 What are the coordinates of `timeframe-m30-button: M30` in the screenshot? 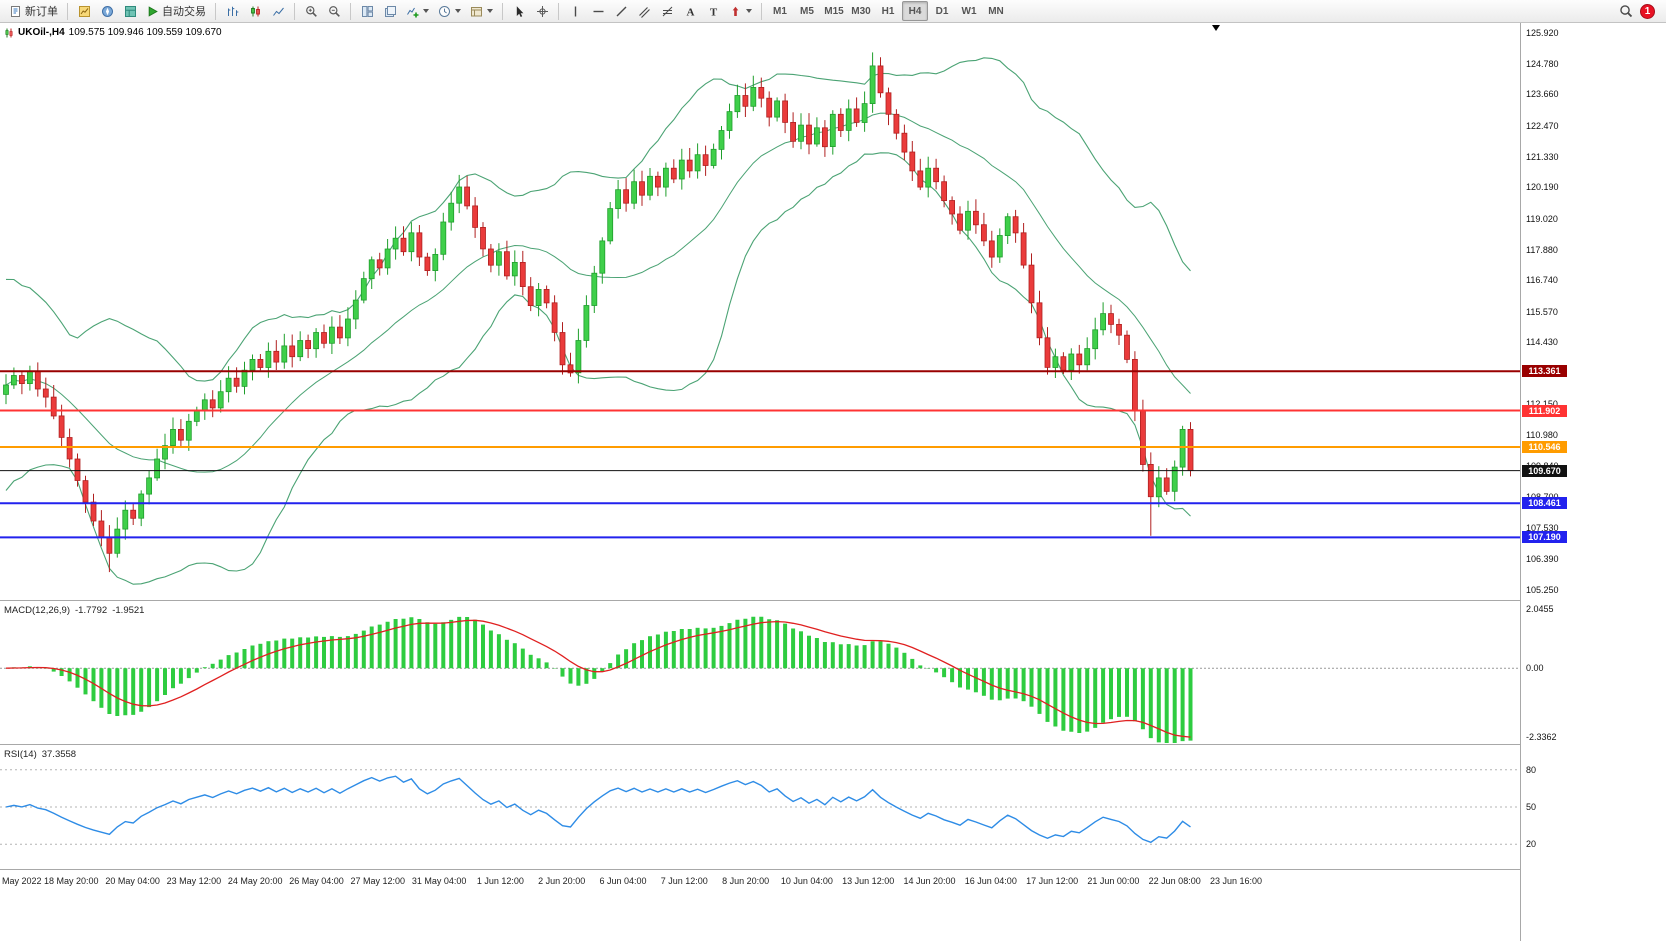 It's located at (861, 11).